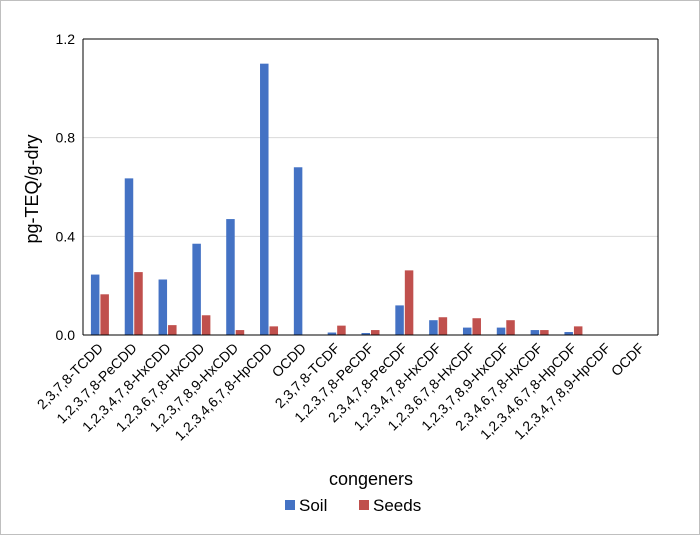 This screenshot has width=700, height=536. What do you see at coordinates (66, 335) in the screenshot?
I see `y-tick-label: 0.0` at bounding box center [66, 335].